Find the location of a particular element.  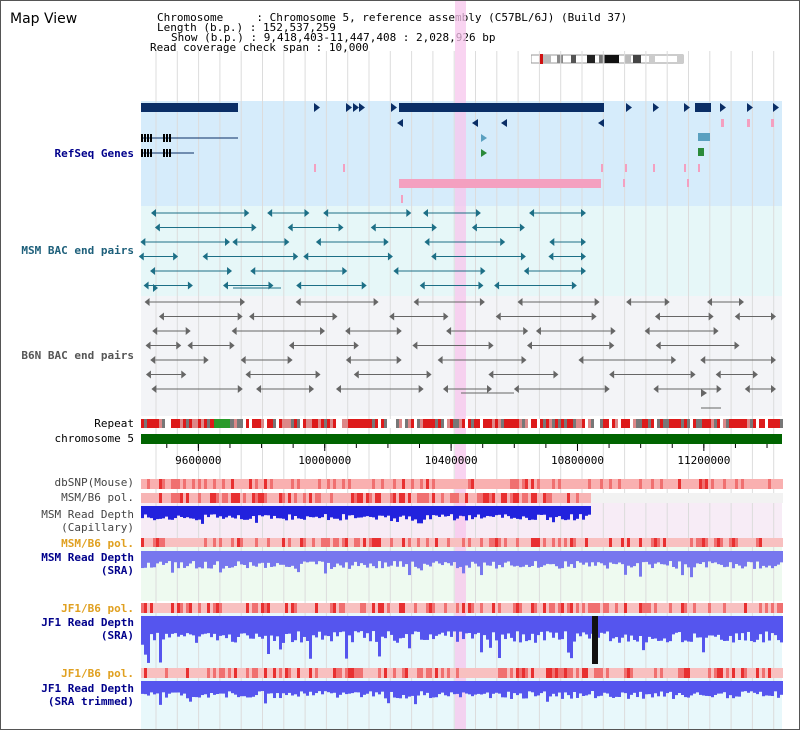

track-label-jf1-depth-trimmed: JF1 Read Depth (SRA trimmed) is located at coordinates (87, 695).